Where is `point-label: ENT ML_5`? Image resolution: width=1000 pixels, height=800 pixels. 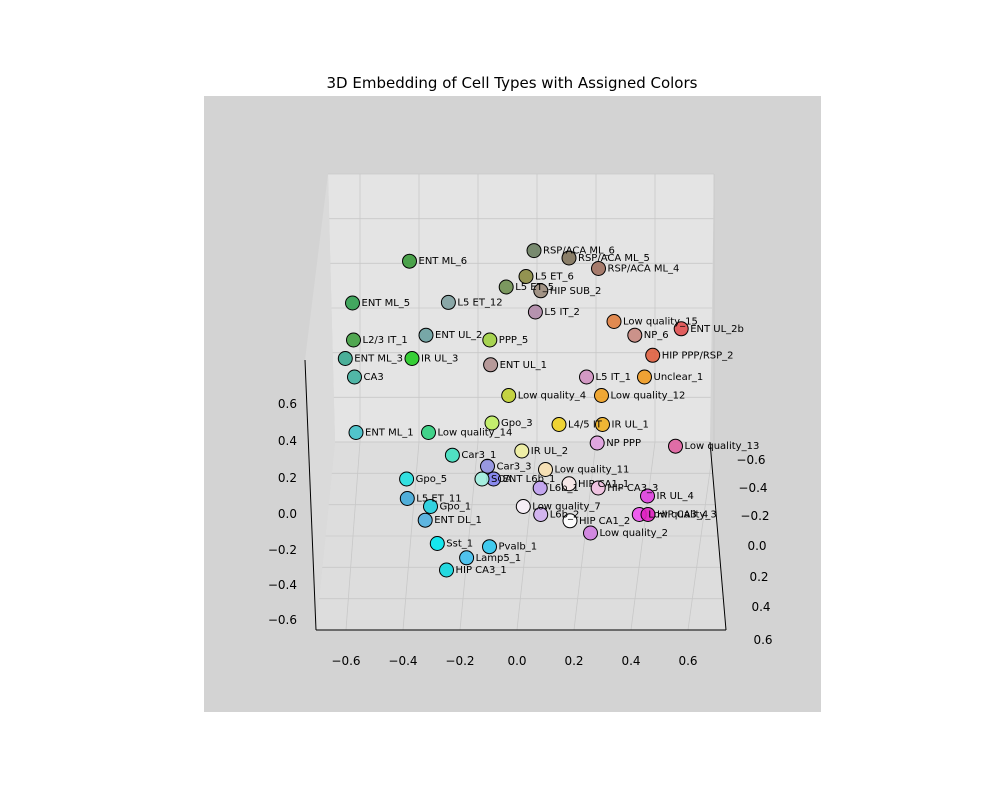 point-label: ENT ML_5 is located at coordinates (386, 303).